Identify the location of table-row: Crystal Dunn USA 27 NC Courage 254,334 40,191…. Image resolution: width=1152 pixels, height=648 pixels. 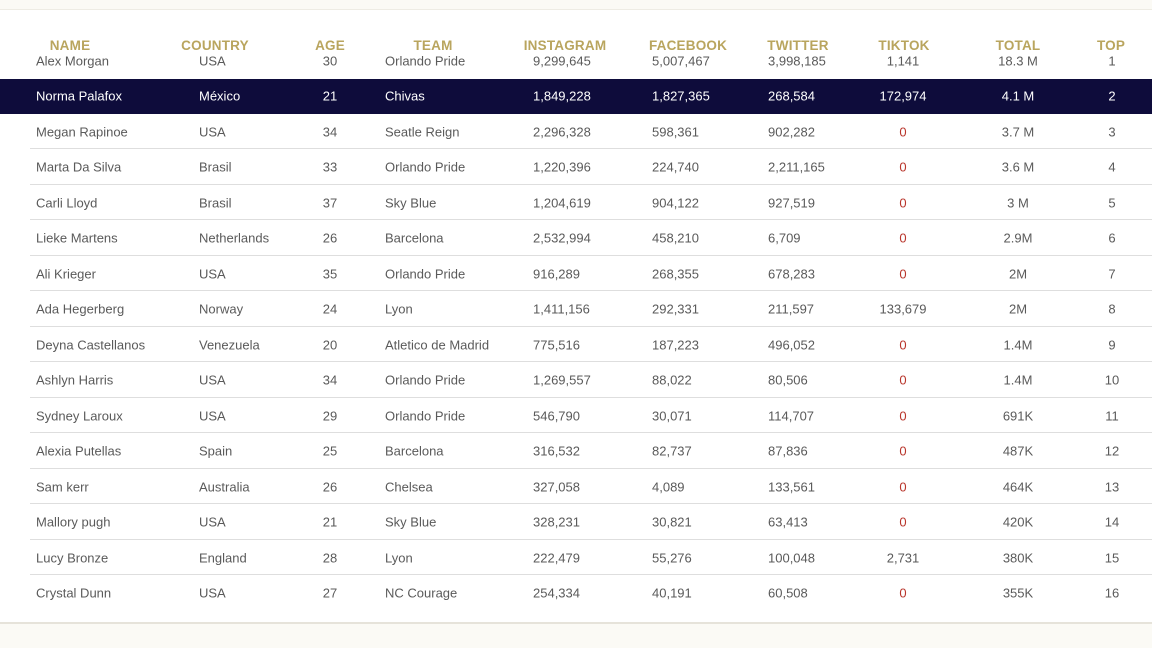
(576, 593).